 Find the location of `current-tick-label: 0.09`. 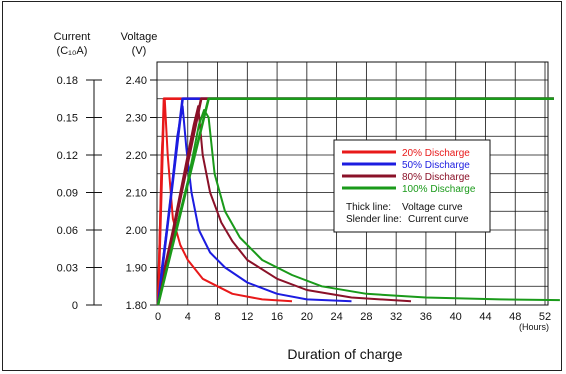

current-tick-label: 0.09 is located at coordinates (67, 194).